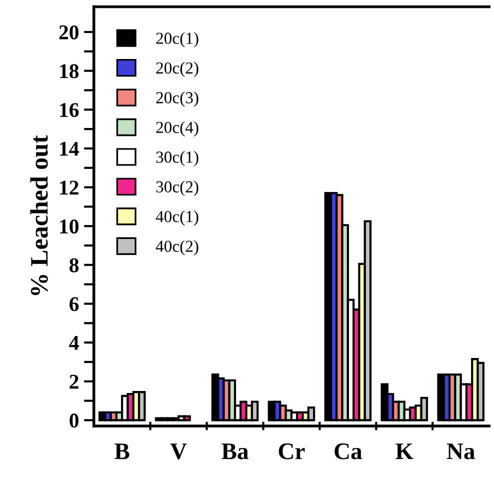  Describe the element at coordinates (348, 451) in the screenshot. I see `x-tick-label: Ca` at that location.